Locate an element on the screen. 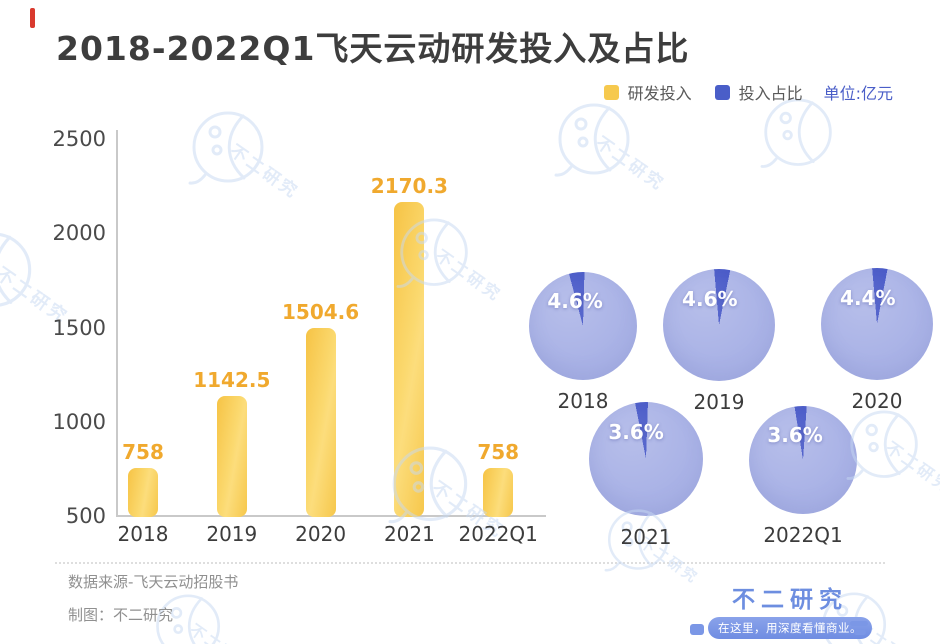 Image resolution: width=940 pixels, height=644 pixels. pill-right-deco-bottom is located at coordinates (860, 632).